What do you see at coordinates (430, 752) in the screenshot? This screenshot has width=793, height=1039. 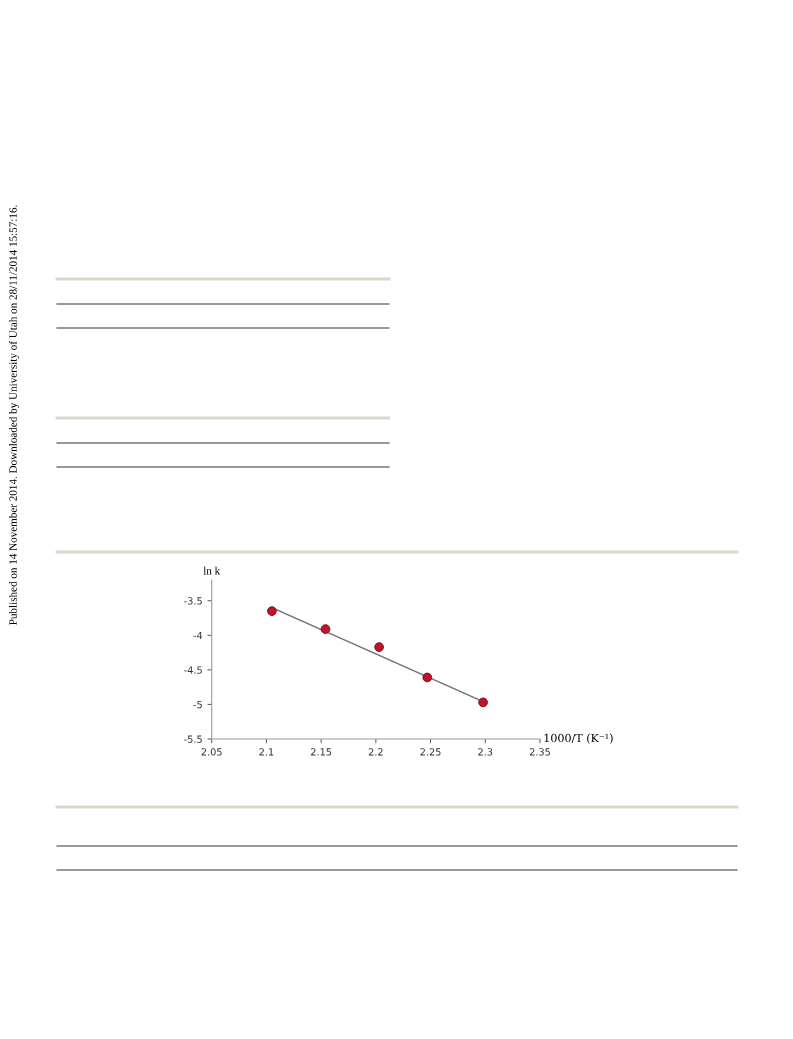 I see `x-tick-label: 2.25` at bounding box center [430, 752].